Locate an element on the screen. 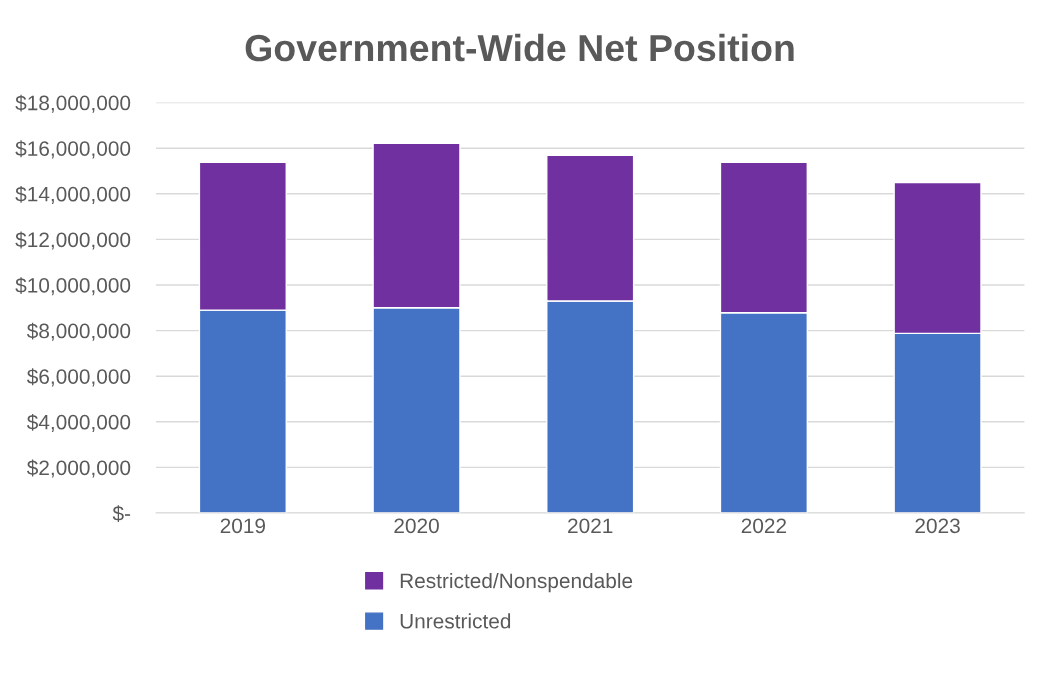 This screenshot has width=1040, height=684. chart-title: Government-Wide Net Position is located at coordinates (519, 47).